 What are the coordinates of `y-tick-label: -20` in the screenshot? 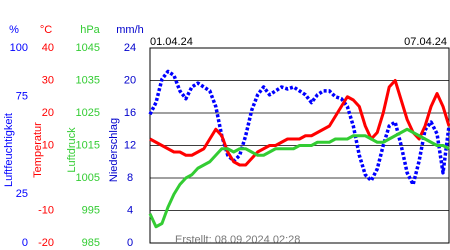 It's located at (46, 243).